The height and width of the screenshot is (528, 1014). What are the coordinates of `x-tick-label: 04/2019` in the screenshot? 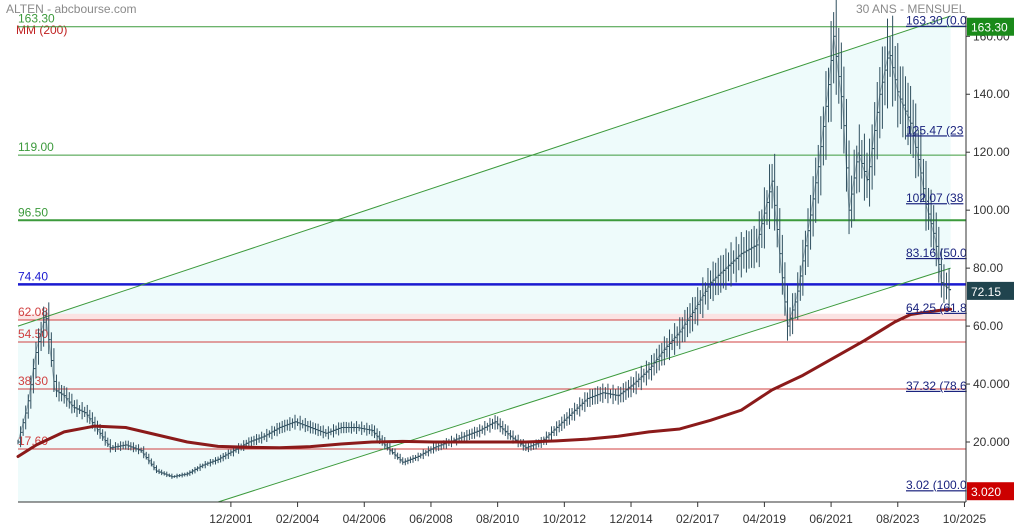 It's located at (765, 519).